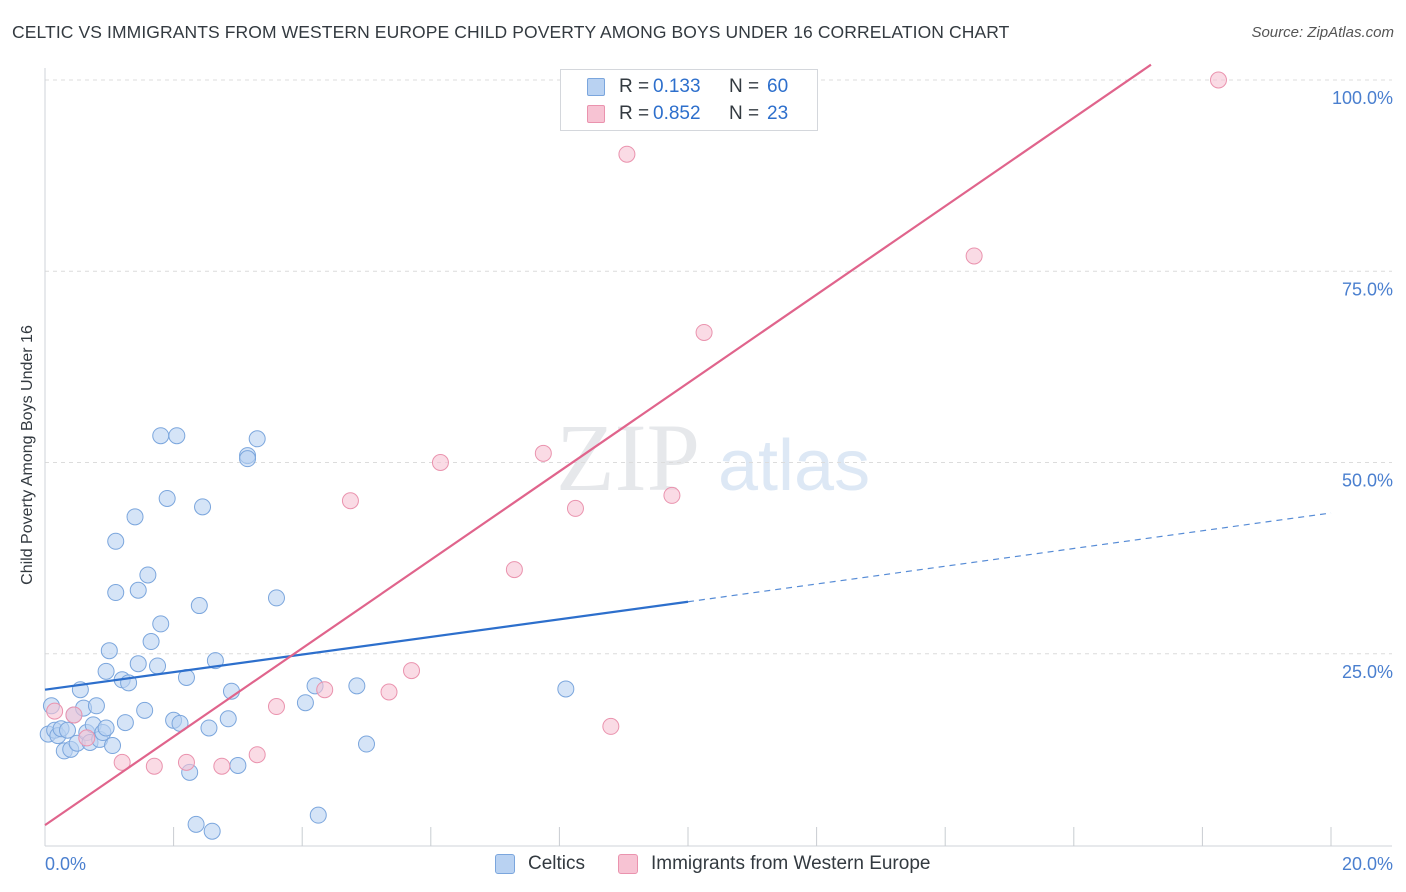  I want to click on x-axis-ticks: 0.0% 20.0%, so click(719, 850).